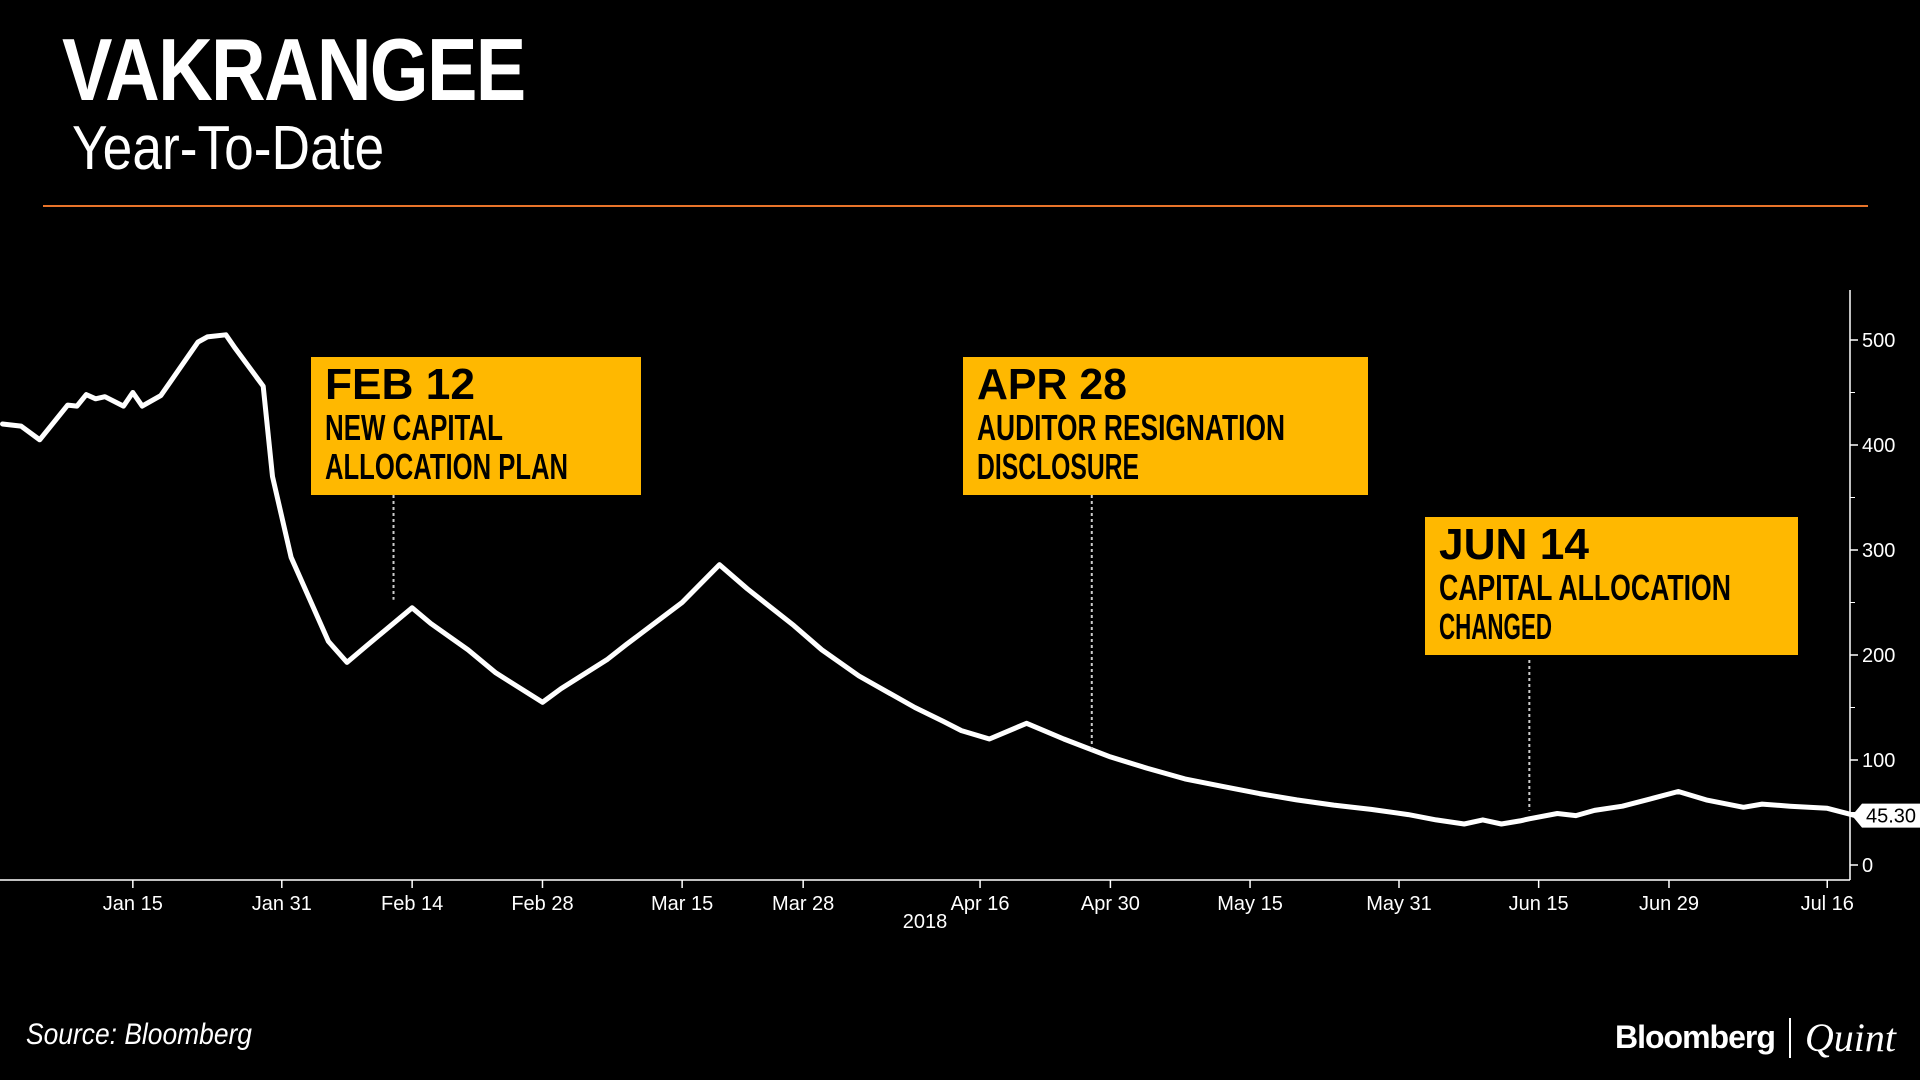 Image resolution: width=1920 pixels, height=1080 pixels. I want to click on annotation-title: APR 28, so click(1052, 384).